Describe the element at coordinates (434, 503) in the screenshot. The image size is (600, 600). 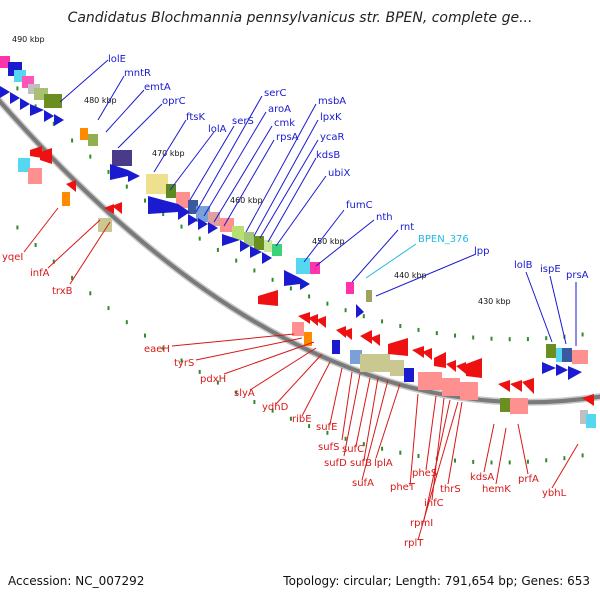
I see `gene-label-infC: infC` at that location.